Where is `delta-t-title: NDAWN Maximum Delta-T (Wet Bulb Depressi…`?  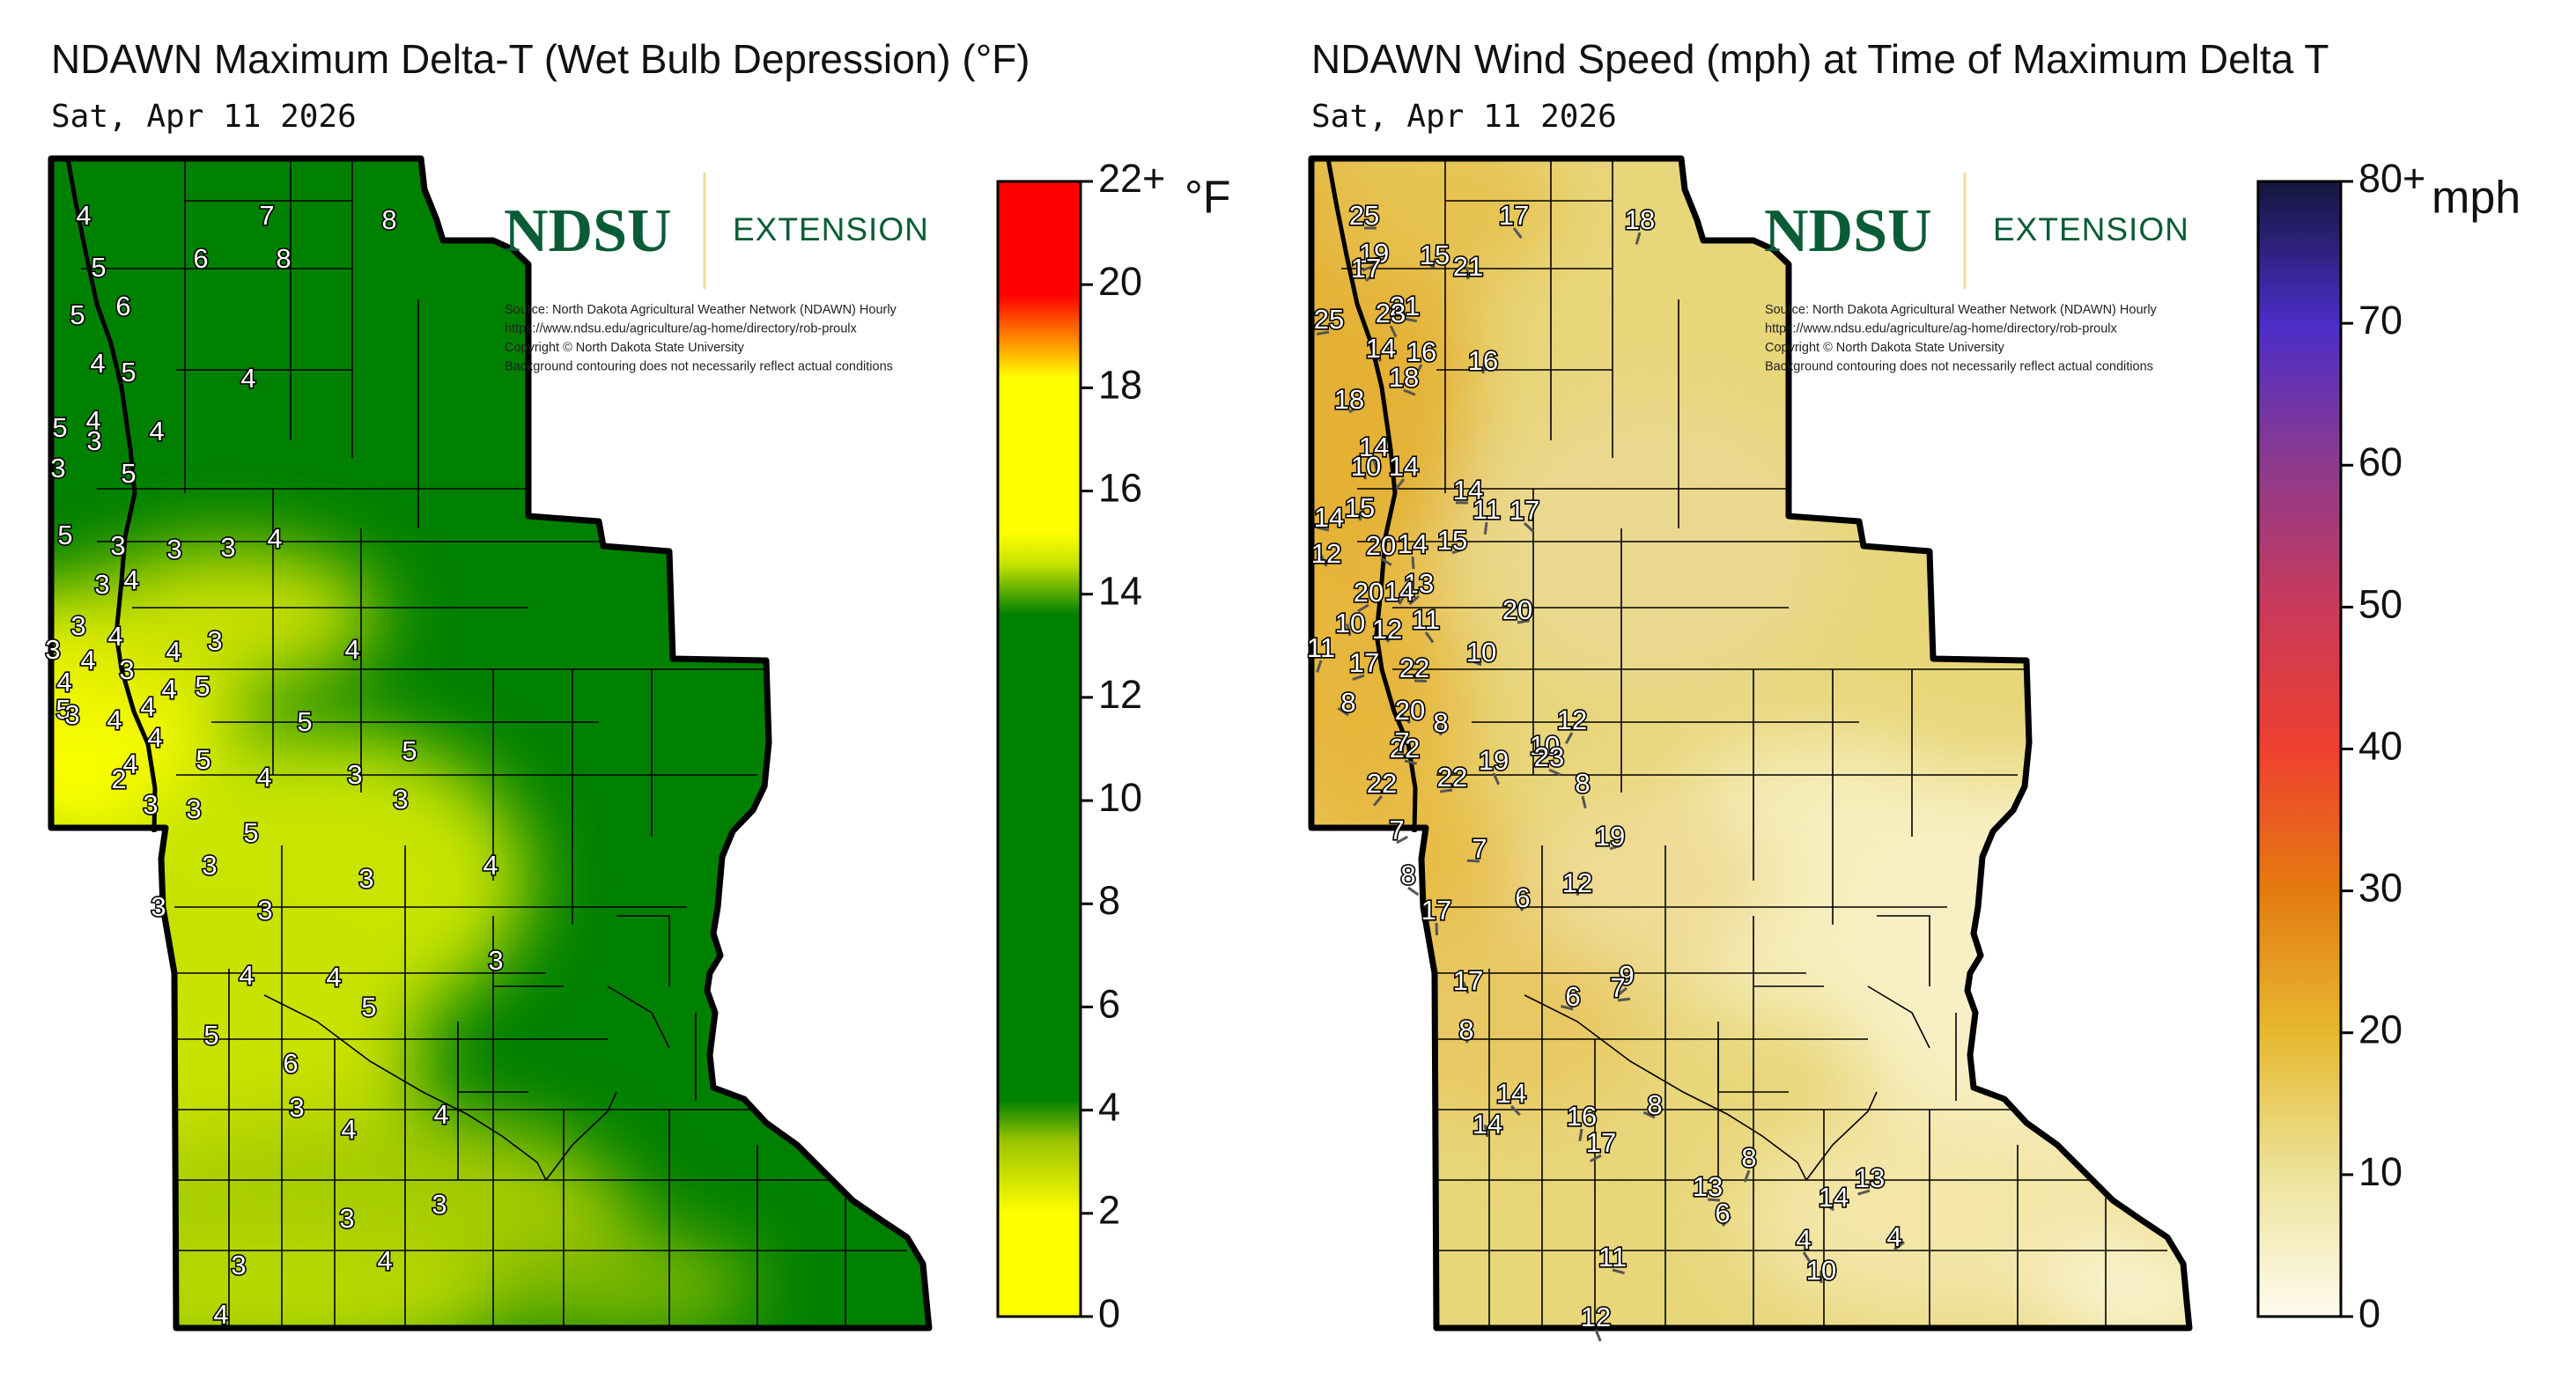 delta-t-title: NDAWN Maximum Delta-T (Wet Bulb Depressi… is located at coordinates (540, 59).